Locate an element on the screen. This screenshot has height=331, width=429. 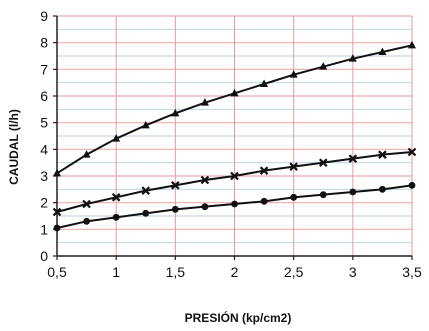
y-tick-label: 2 is located at coordinates (44, 203).